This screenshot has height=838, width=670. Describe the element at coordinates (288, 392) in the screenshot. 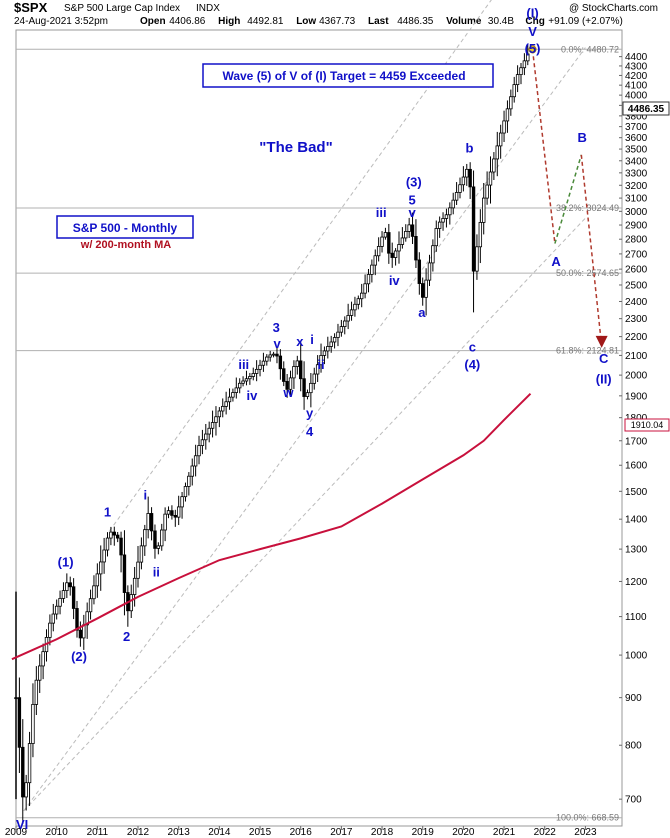

I see `wave-label: w` at that location.